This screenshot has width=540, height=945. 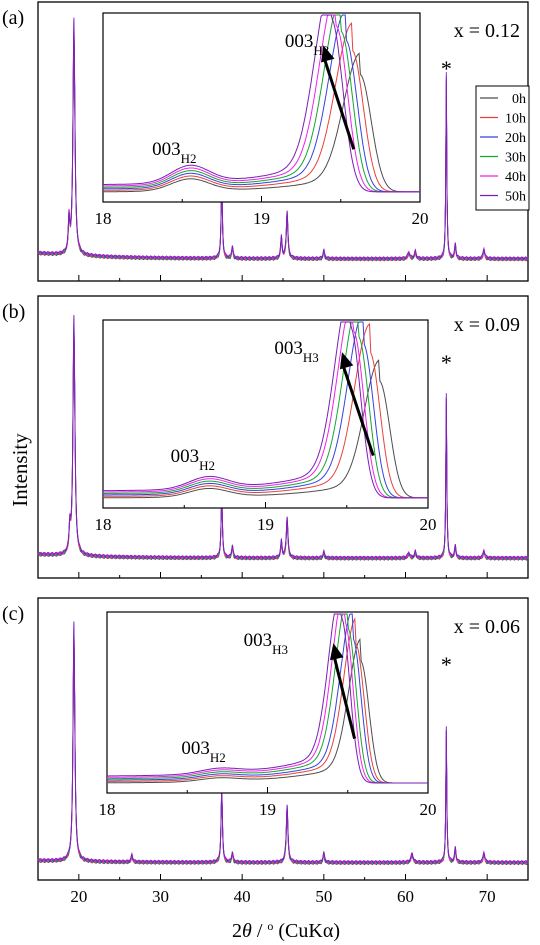 What do you see at coordinates (515, 119) in the screenshot?
I see `legend-entry: 10h` at bounding box center [515, 119].